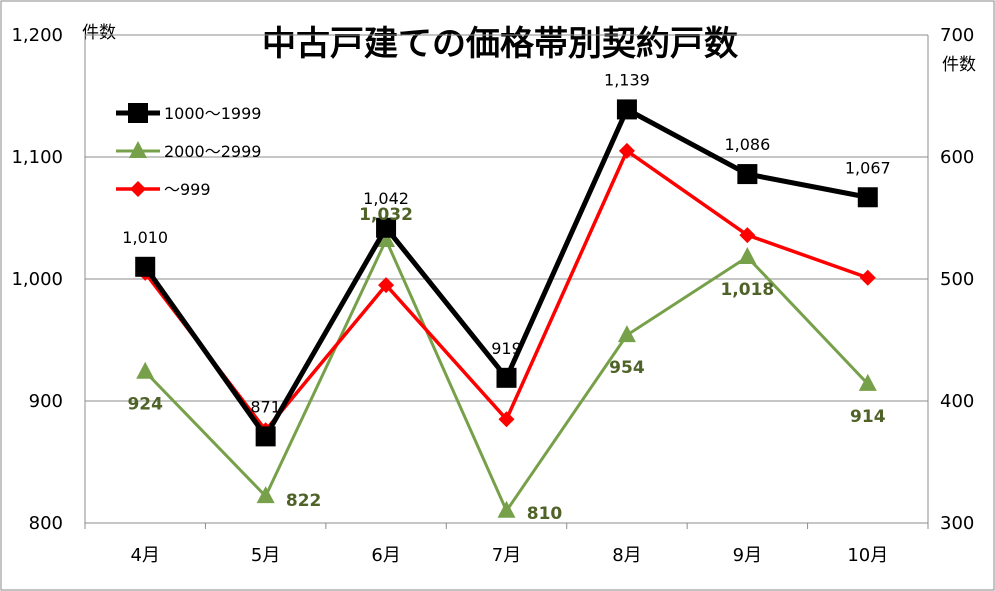 The height and width of the screenshot is (591, 995). I want to click on category-label: 4月, so click(144, 555).